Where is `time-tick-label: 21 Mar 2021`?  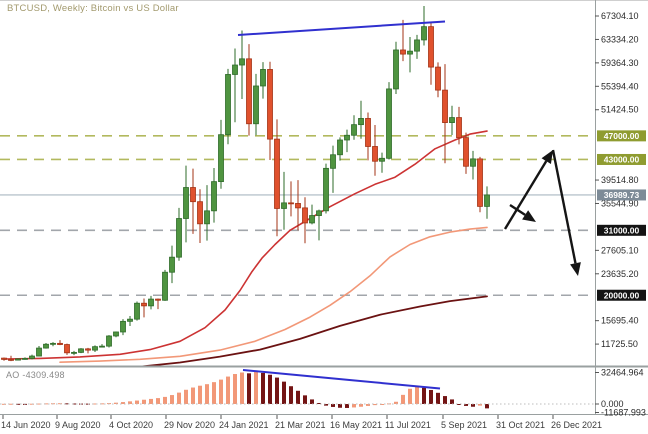
time-tick-label: 21 Mar 2021 is located at coordinates (300, 425).